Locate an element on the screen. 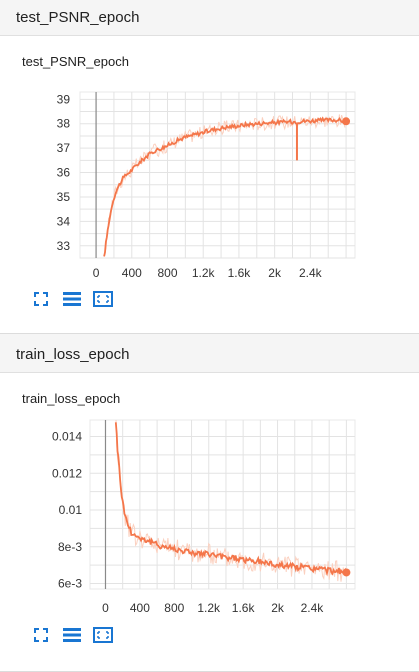 This screenshot has height=672, width=419. y-tick-label: 38 is located at coordinates (64, 124).